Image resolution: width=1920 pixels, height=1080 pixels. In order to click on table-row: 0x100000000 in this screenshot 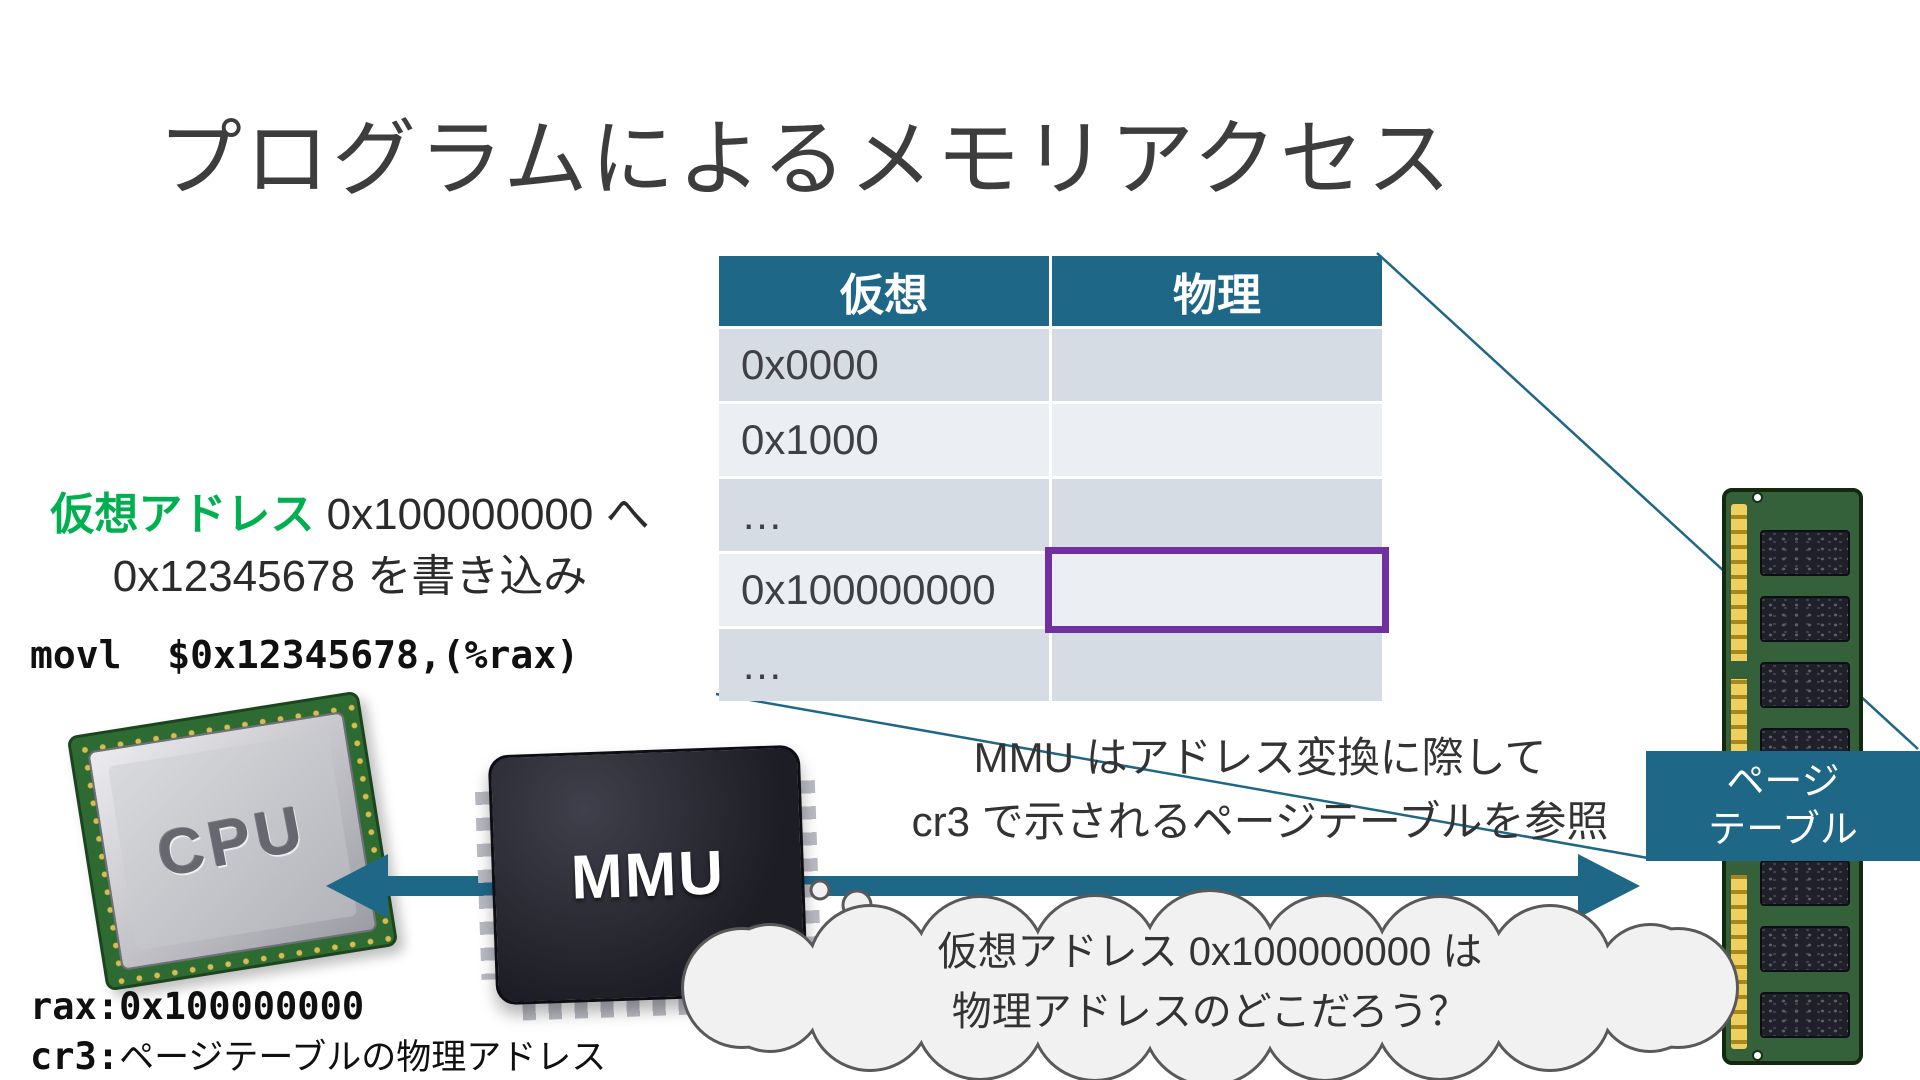, I will do `click(1050, 590)`.